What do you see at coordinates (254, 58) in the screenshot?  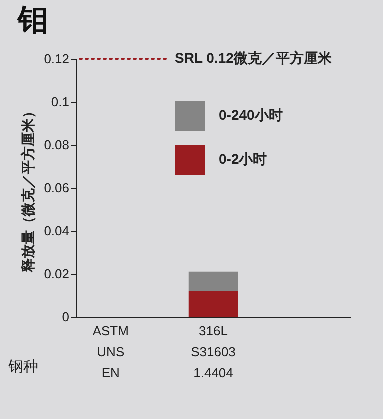 I see `ref-line-label: SRL 0.12微克／平方厘米` at bounding box center [254, 58].